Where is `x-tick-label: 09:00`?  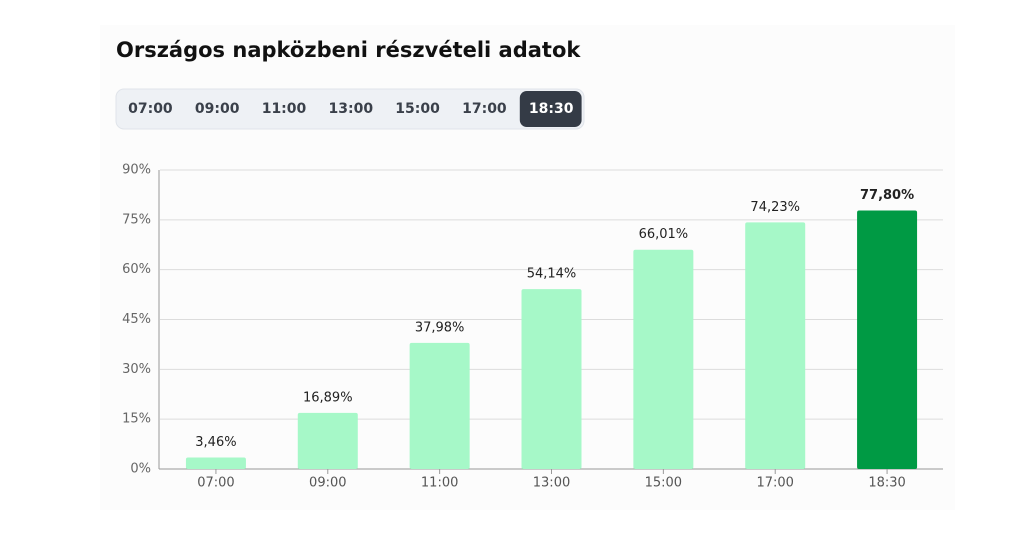
x-tick-label: 09:00 is located at coordinates (327, 483).